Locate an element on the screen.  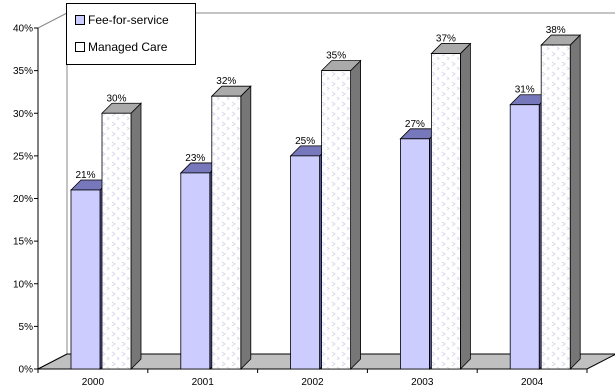
legend-label-managed-care: Managed Care is located at coordinates (128, 47).